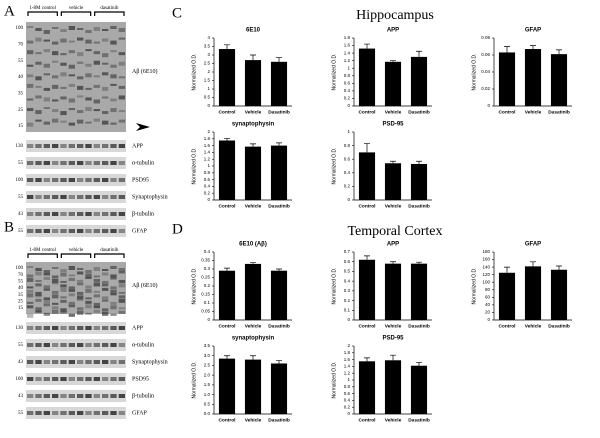  Describe the element at coordinates (9, 11) in the screenshot. I see `panel-label: A` at that location.